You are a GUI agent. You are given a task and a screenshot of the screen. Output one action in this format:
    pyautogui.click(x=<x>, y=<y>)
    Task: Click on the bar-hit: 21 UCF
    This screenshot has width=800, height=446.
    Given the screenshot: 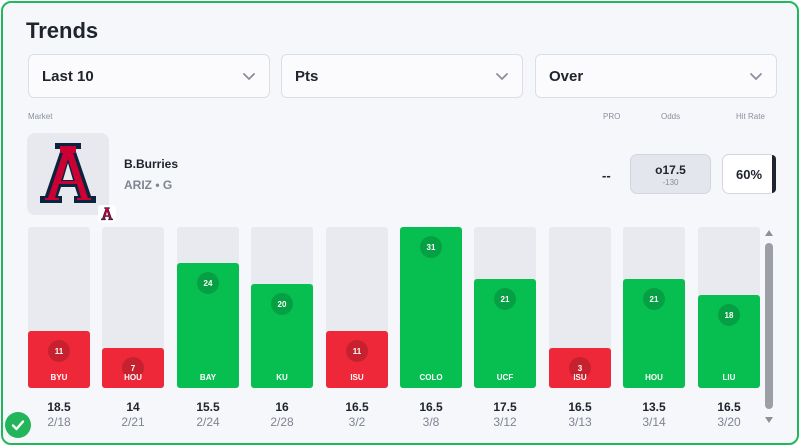 What is the action you would take?
    pyautogui.click(x=505, y=333)
    